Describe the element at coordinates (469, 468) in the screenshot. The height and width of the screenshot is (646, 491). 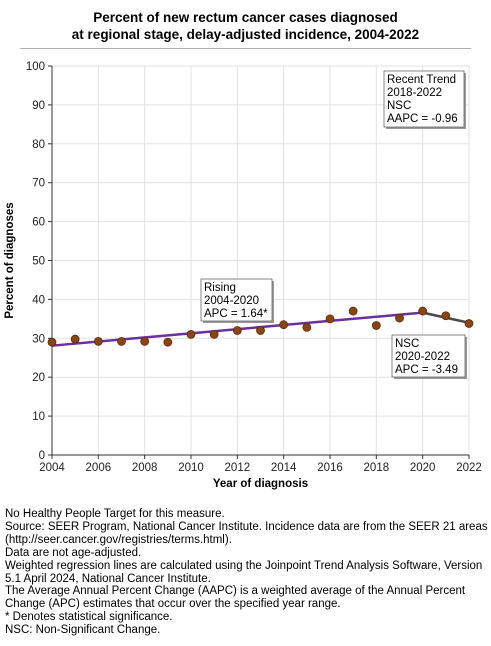
I see `x-tick-label: 2022` at that location.